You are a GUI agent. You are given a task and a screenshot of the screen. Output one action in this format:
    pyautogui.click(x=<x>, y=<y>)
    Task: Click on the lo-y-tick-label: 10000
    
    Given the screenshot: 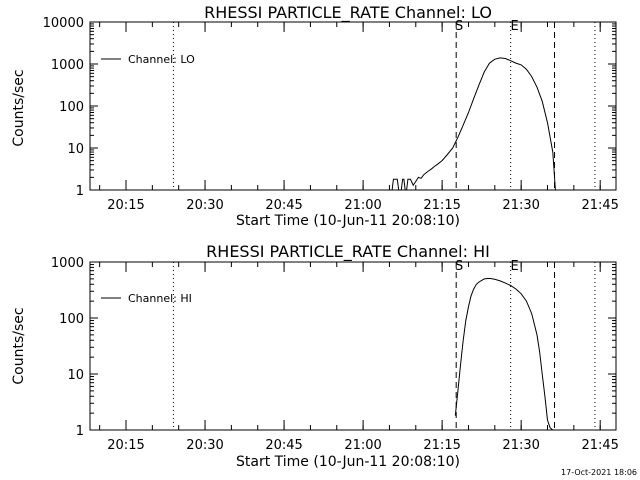 What is the action you would take?
    pyautogui.click(x=63, y=23)
    